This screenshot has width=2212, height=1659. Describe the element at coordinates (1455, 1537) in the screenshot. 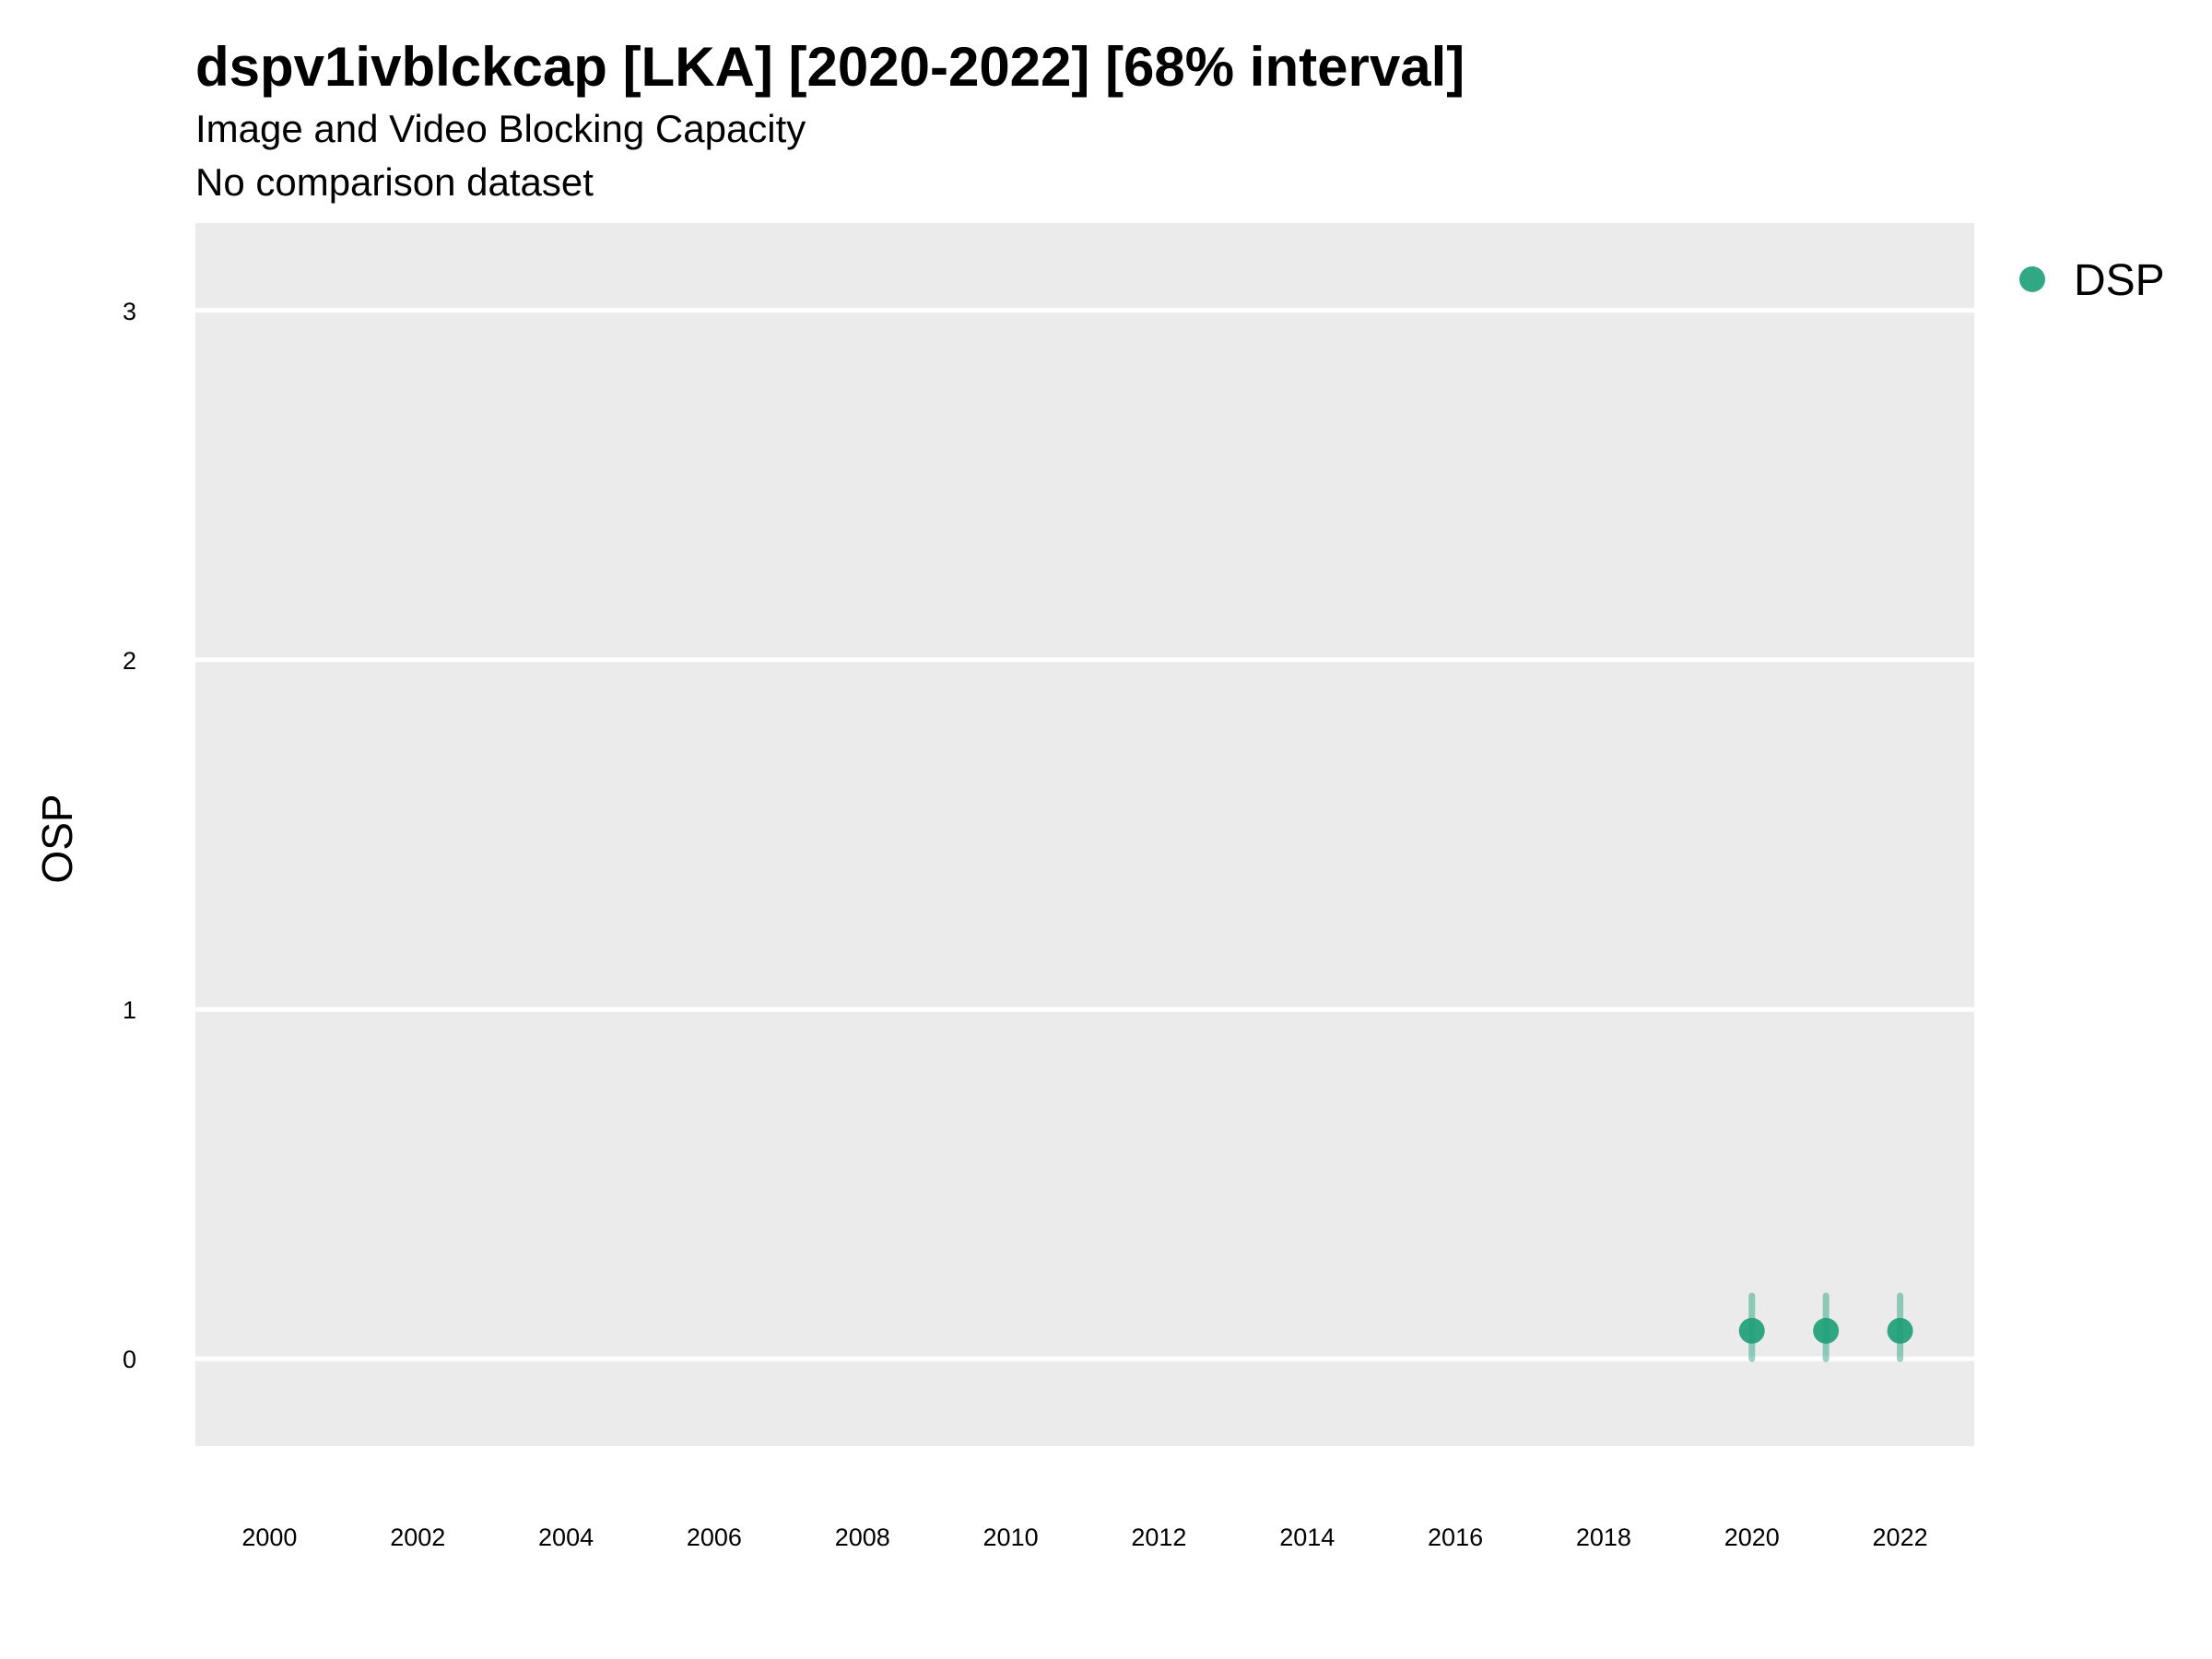

I see `x-tick-label: 2016` at that location.